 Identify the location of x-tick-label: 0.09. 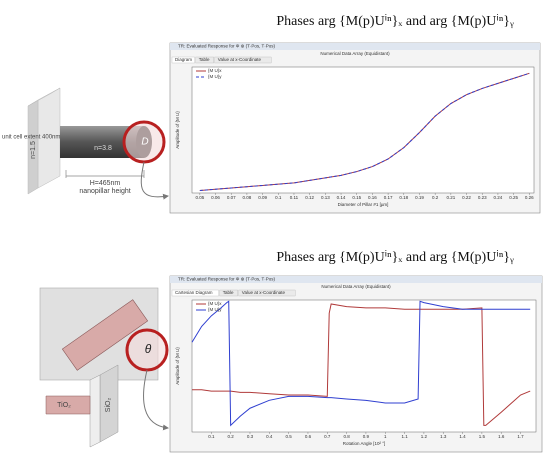
(262, 197).